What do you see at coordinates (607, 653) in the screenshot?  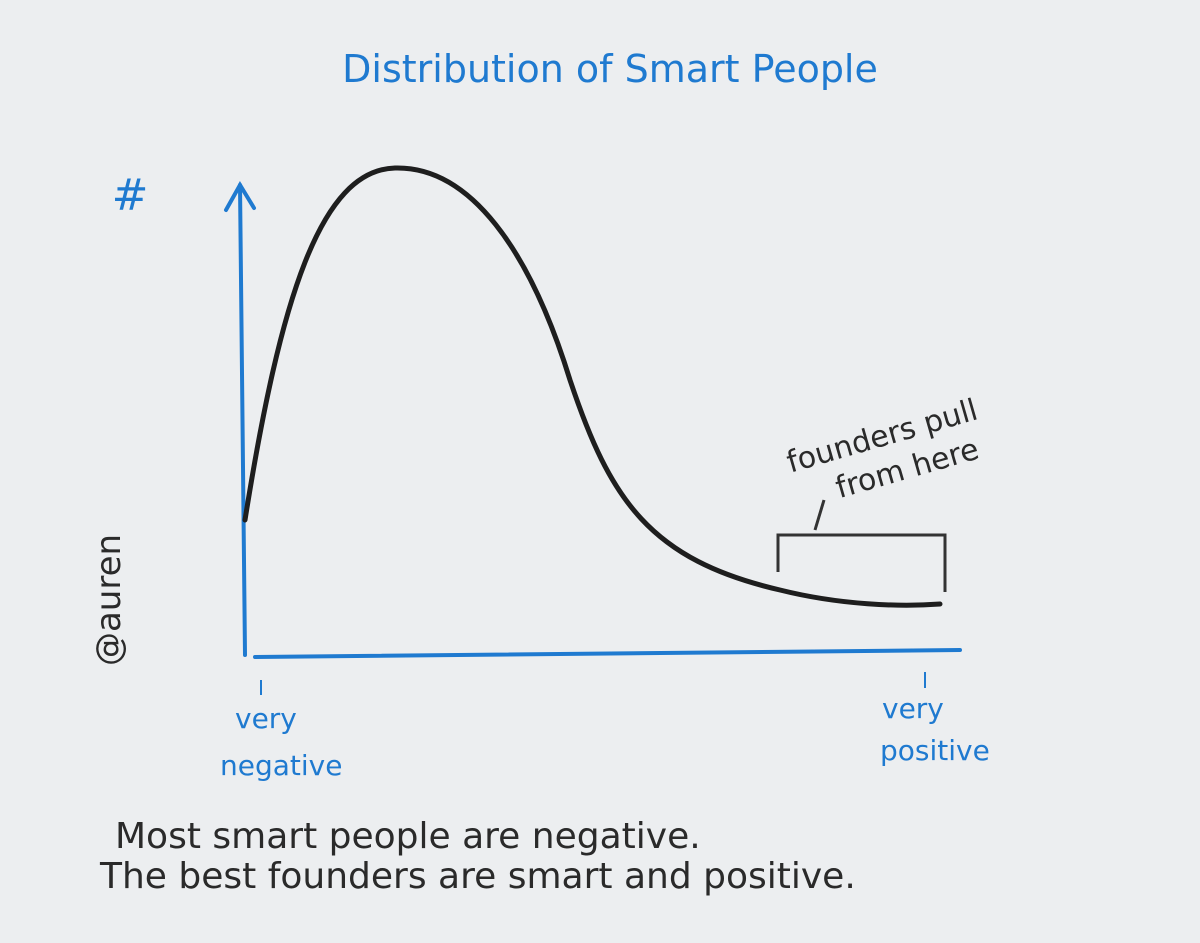 I see `x-axis` at bounding box center [607, 653].